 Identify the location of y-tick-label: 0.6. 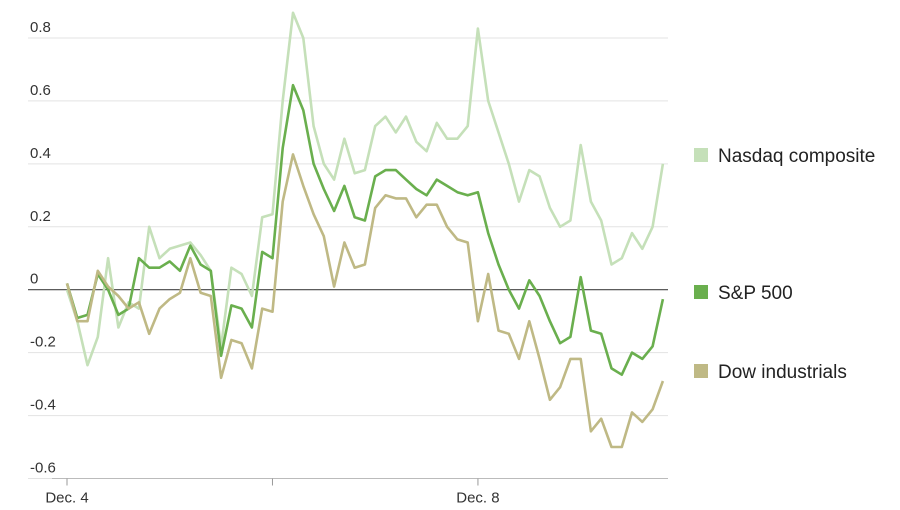
(40, 90).